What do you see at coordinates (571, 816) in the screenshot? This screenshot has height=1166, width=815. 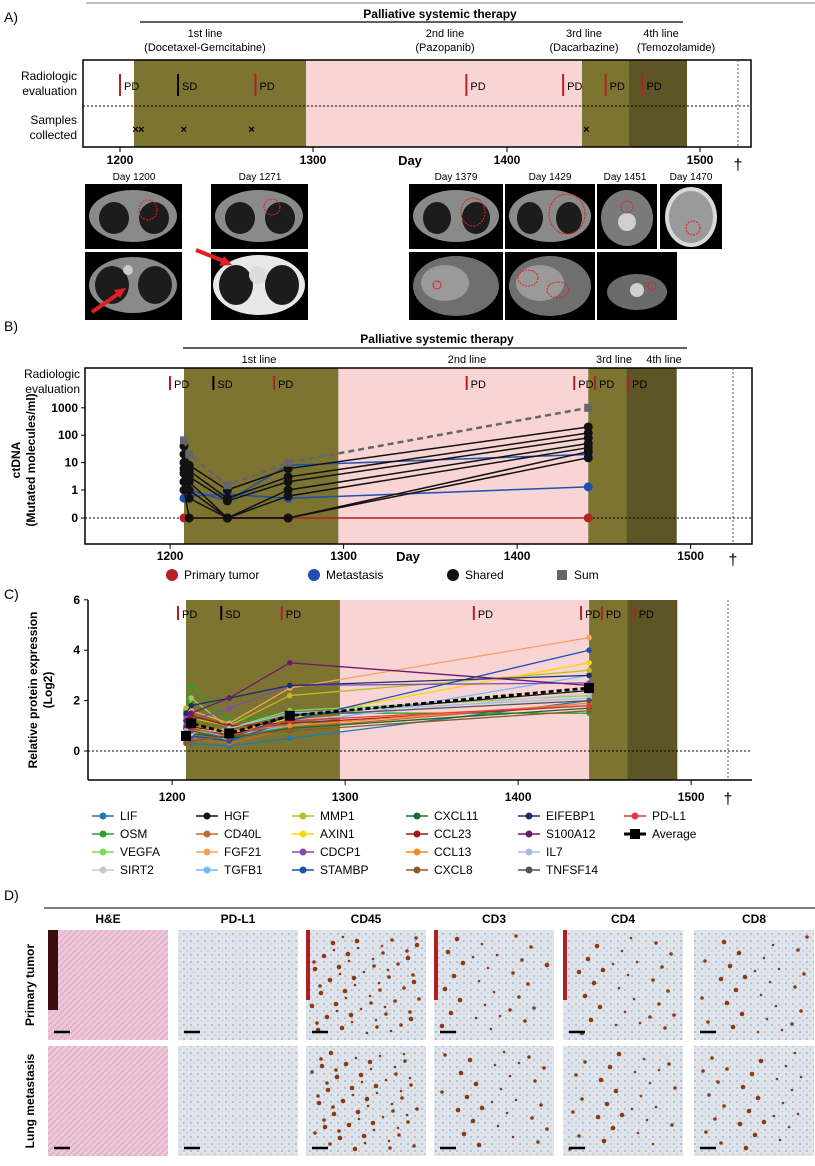 I see `c-legend-label: EIFEBP1` at bounding box center [571, 816].